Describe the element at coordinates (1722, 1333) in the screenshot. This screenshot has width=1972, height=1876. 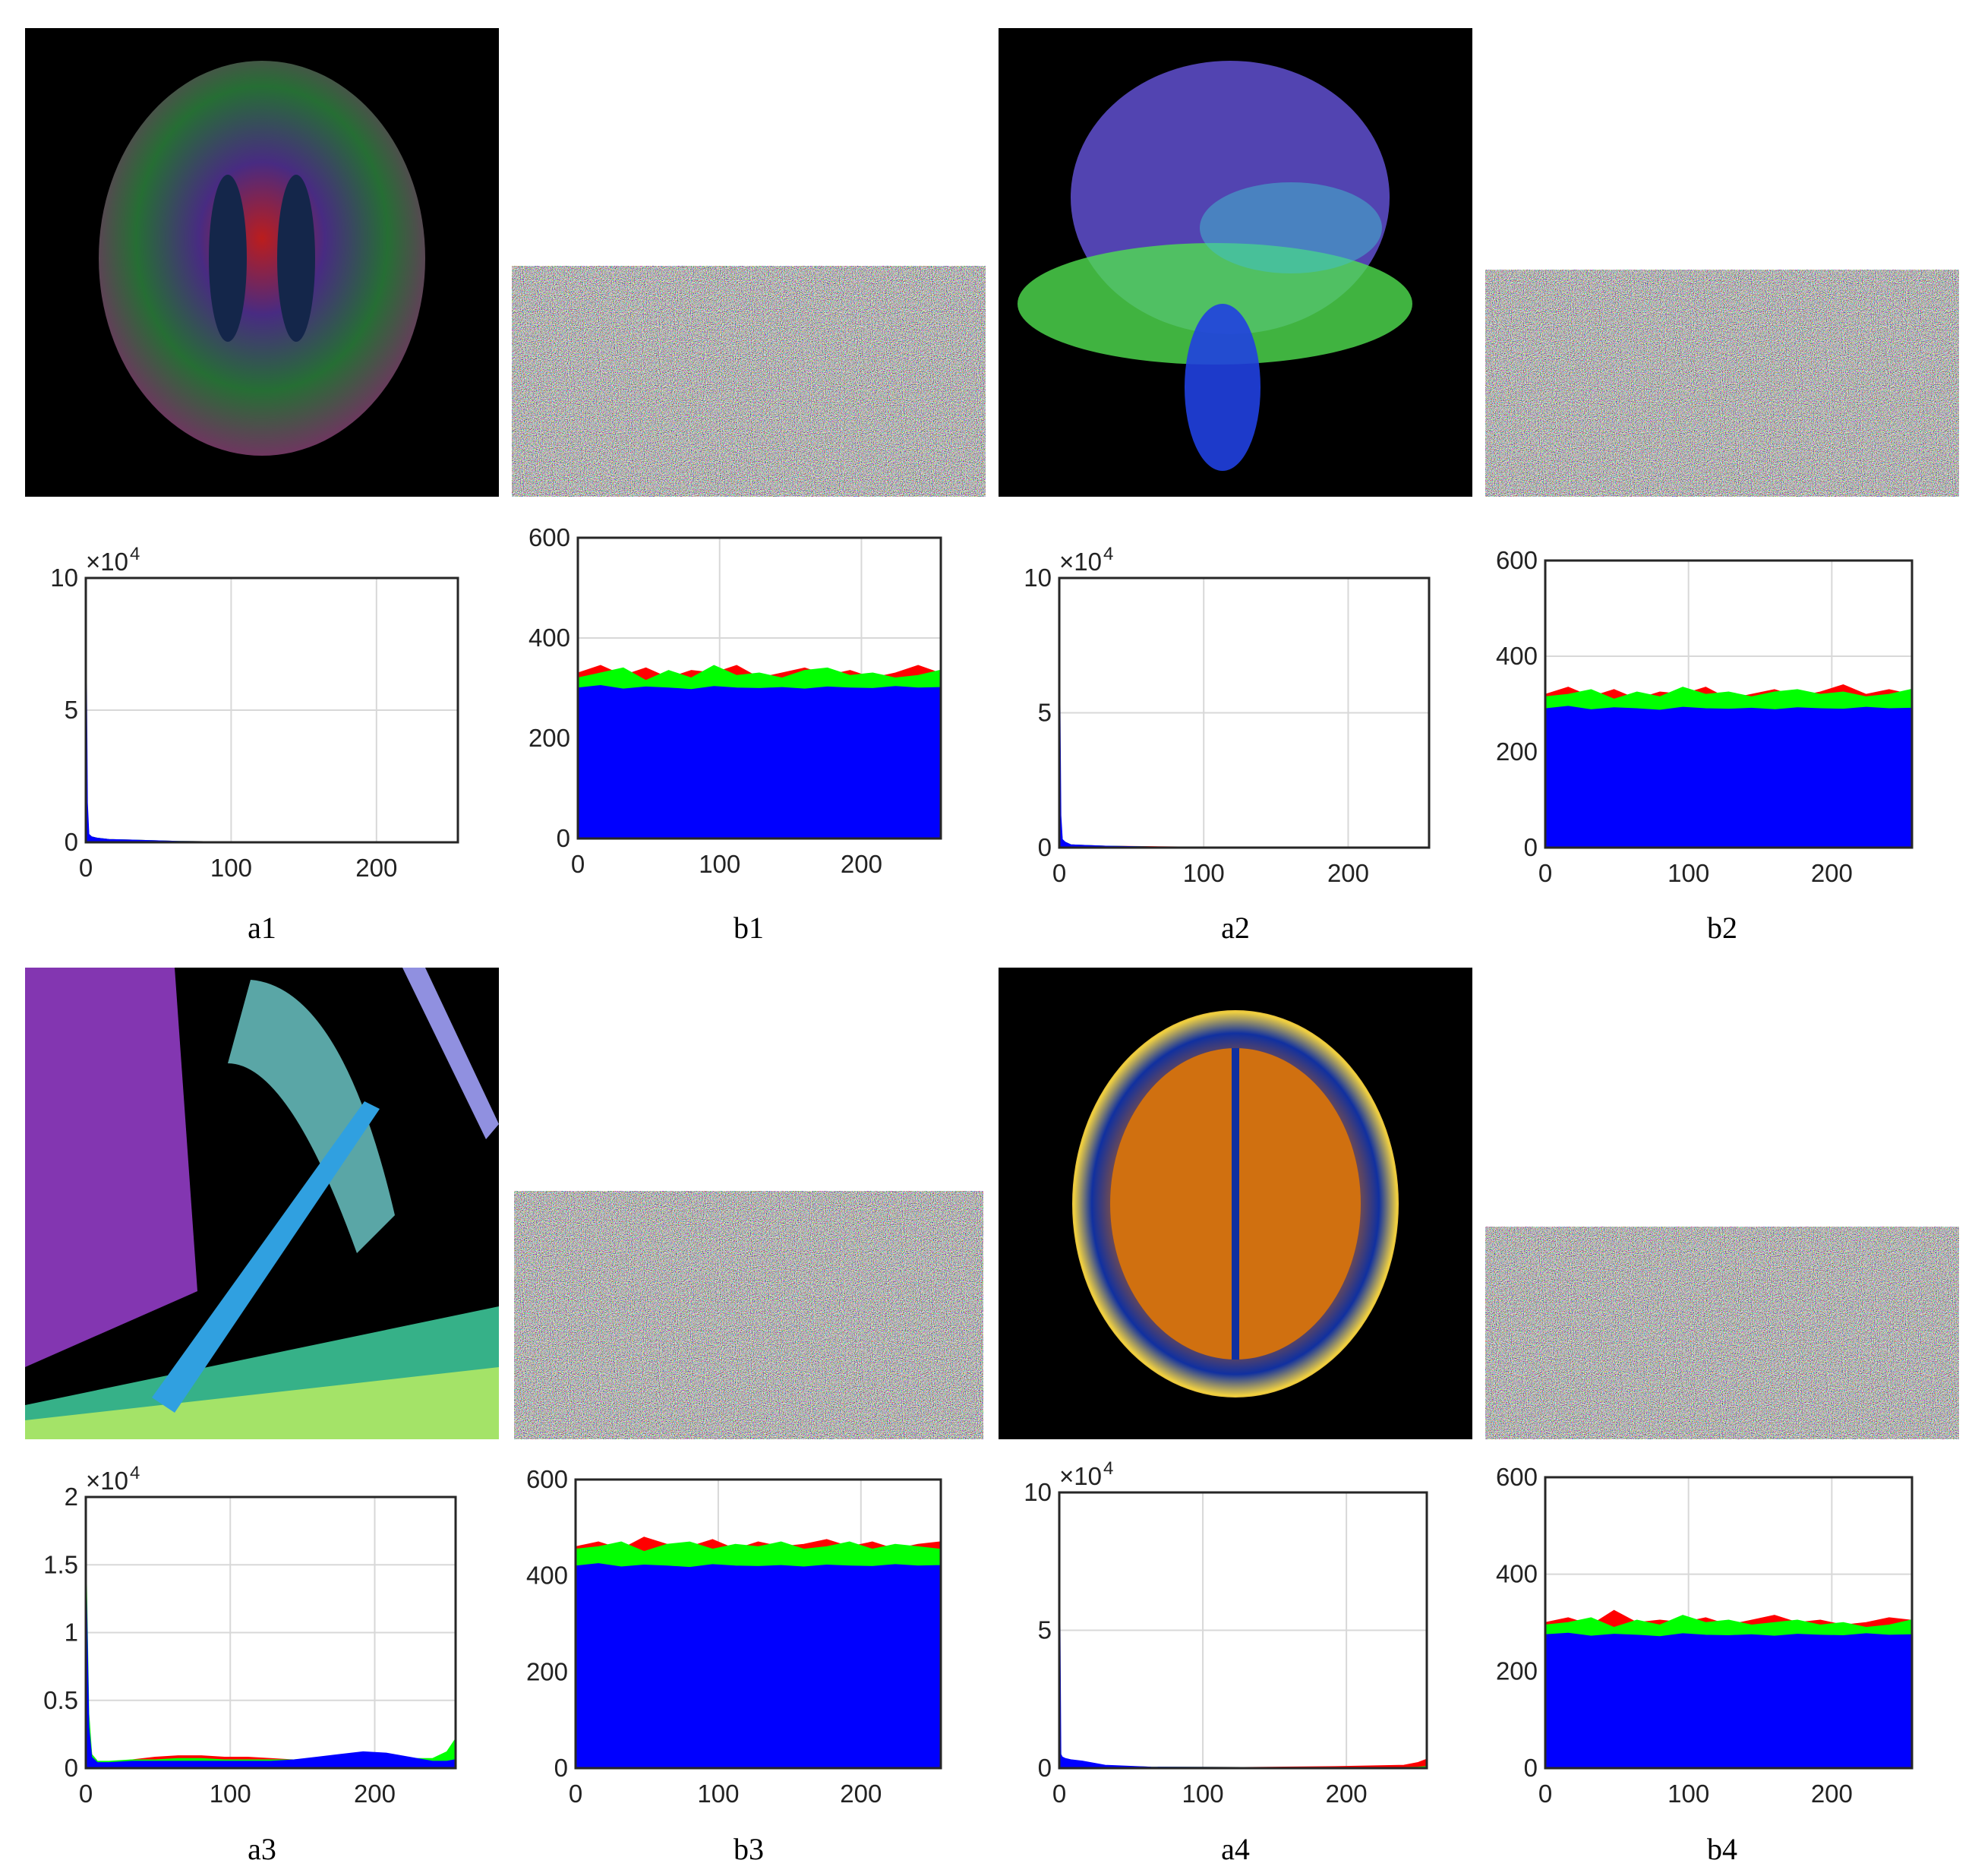
I see `noise-image-b4` at that location.